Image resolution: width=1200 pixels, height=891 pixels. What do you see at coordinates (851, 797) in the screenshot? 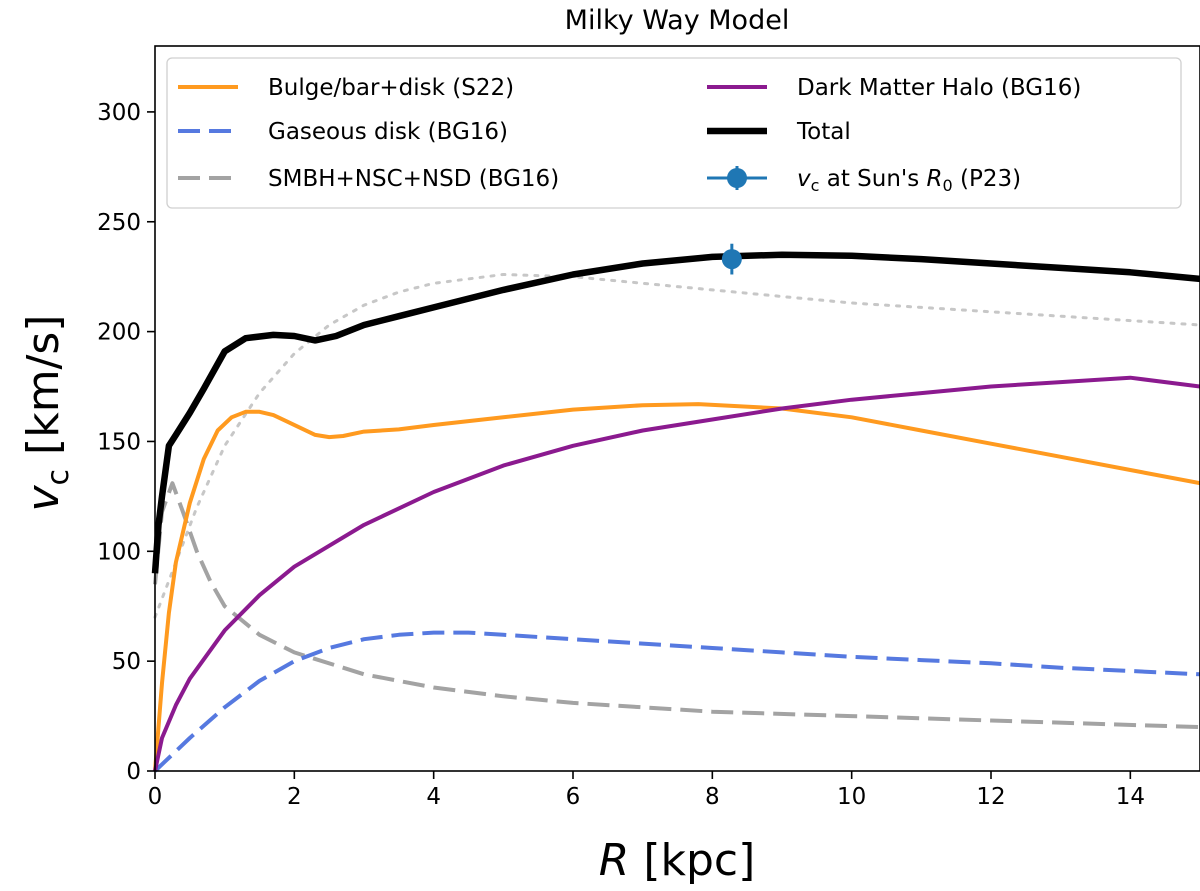
I see `x-tick-label: 10` at bounding box center [851, 797].